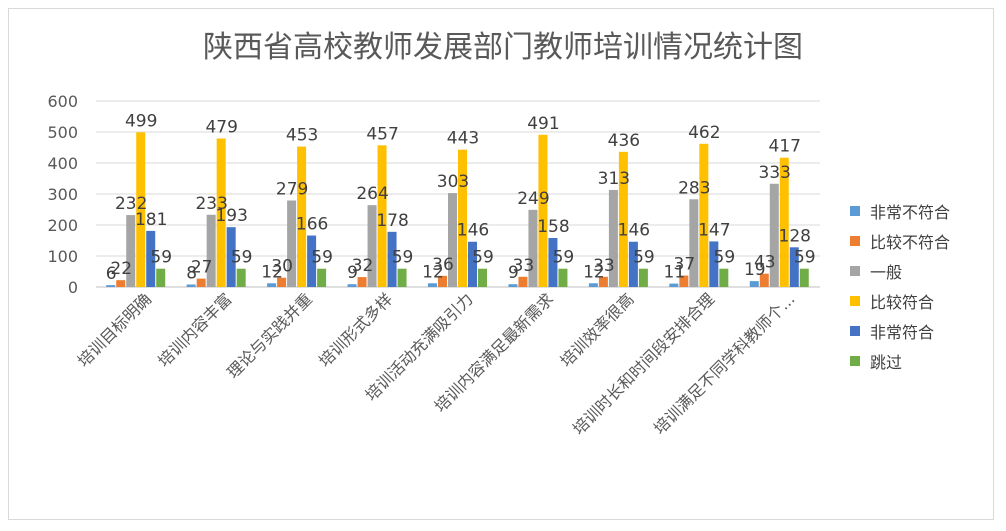 Image resolution: width=1006 pixels, height=531 pixels. What do you see at coordinates (372, 194) in the screenshot?
I see `data-label: 264` at bounding box center [372, 194].